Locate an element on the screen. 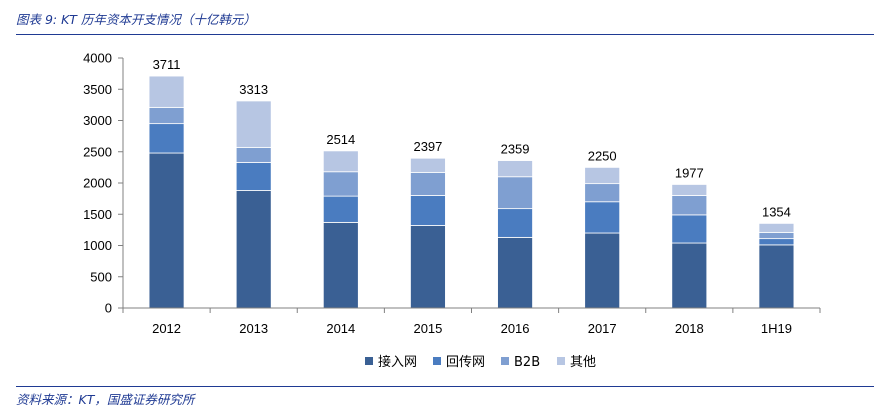  y-tick-label-1500: 1500 is located at coordinates (97, 214).